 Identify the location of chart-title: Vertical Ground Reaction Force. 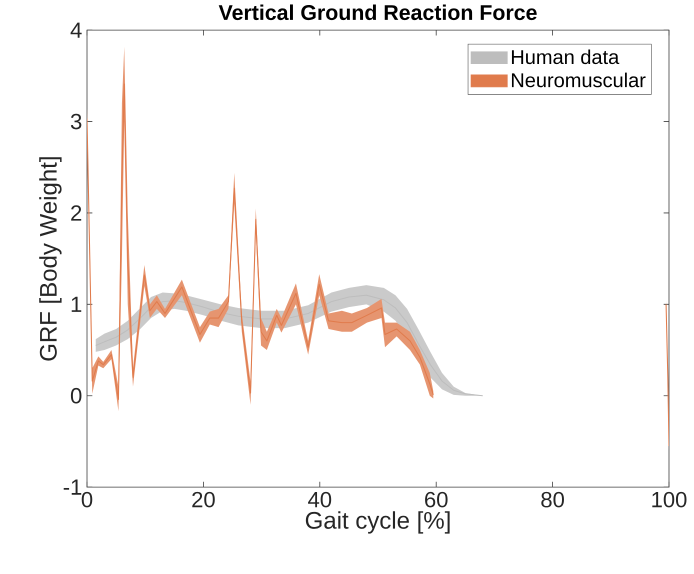
(377, 12).